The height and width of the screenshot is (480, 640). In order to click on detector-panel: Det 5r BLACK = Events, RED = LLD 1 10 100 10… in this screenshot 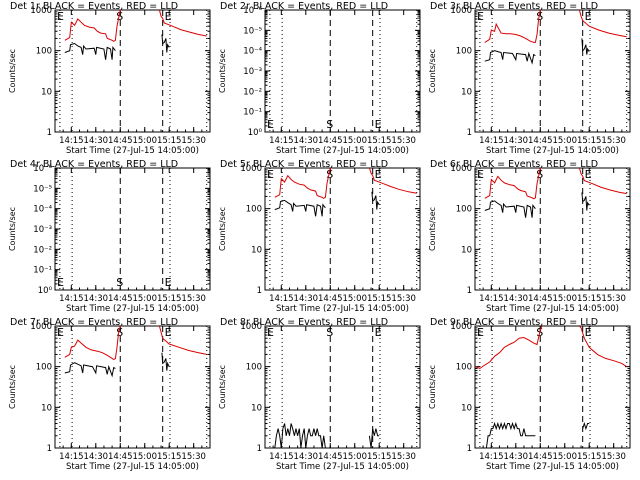, I will do `click(319, 236)`.